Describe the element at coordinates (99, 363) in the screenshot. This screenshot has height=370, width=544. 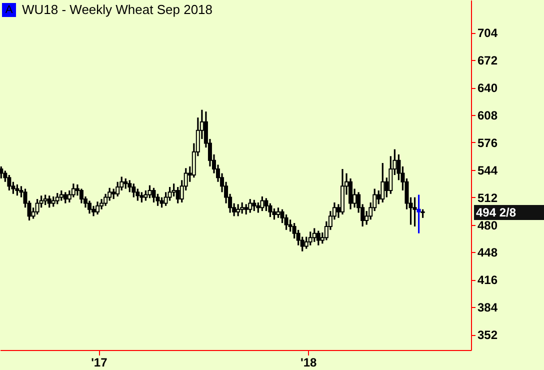
I see `x-tick-label: '17` at that location.